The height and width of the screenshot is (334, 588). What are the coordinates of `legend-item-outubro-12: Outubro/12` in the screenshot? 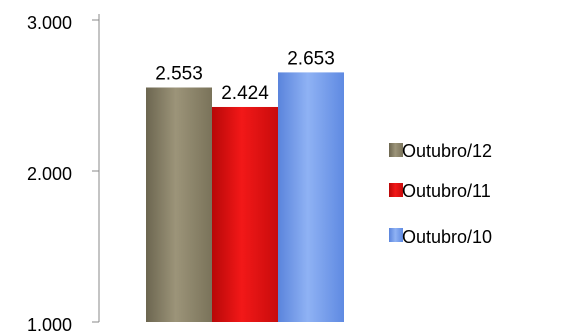 It's located at (440, 151).